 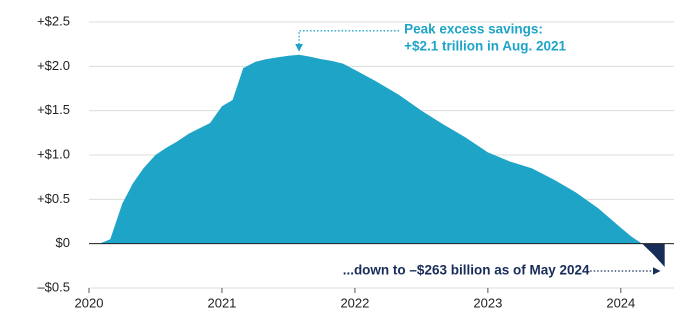 What do you see at coordinates (53, 109) in the screenshot?
I see `y-tick-label: +$1.5` at bounding box center [53, 109].